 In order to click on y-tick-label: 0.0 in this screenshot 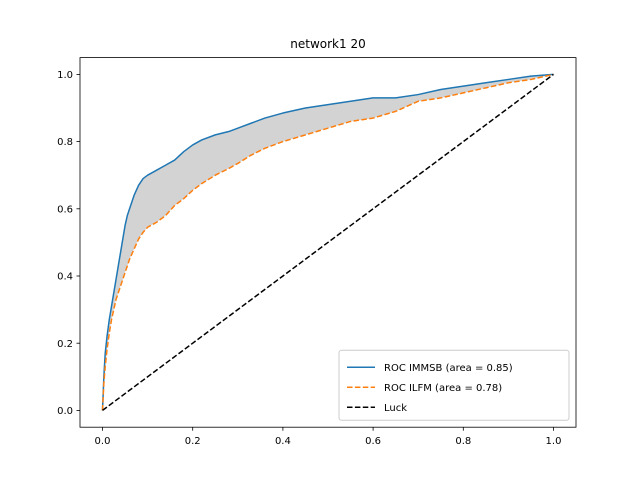, I will do `click(65, 411)`.